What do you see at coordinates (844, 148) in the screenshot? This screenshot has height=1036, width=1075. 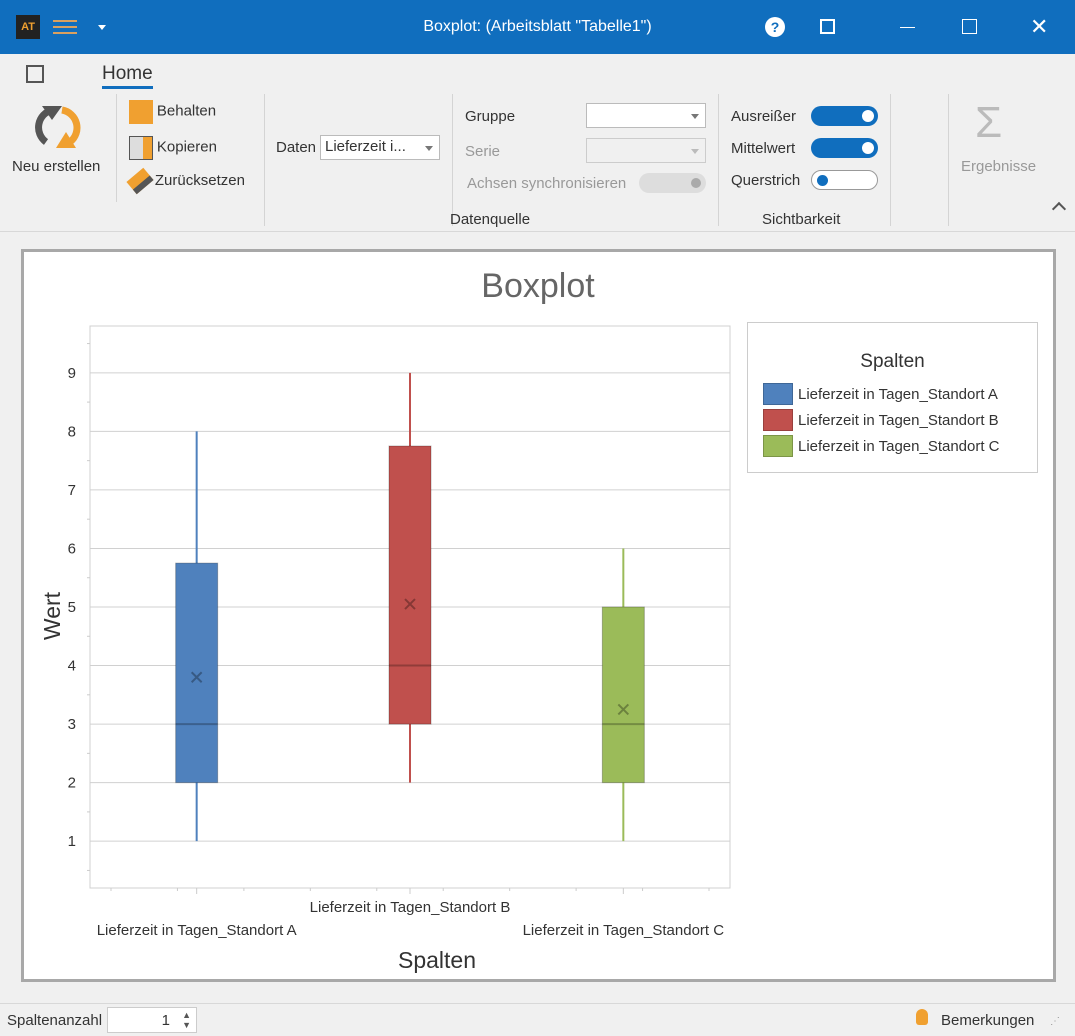 I see `mean-toggle` at bounding box center [844, 148].